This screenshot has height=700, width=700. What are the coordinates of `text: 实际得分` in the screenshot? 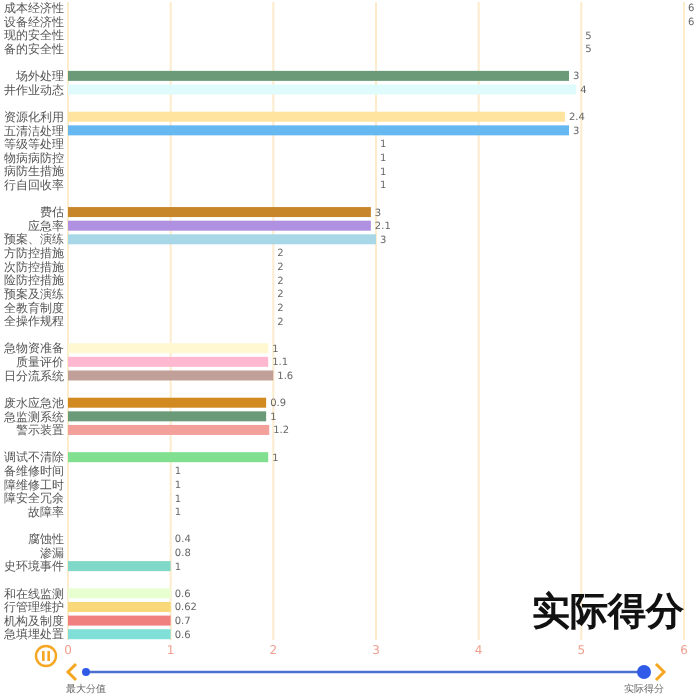 It's located at (609, 612).